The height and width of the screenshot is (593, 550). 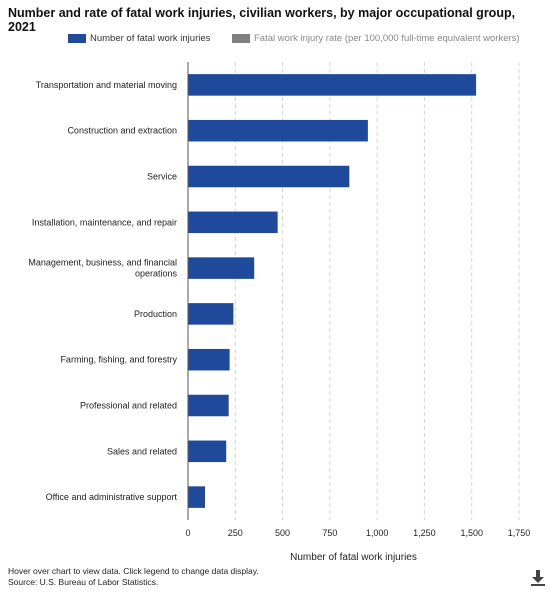 I want to click on category-label: Service, so click(x=162, y=177).